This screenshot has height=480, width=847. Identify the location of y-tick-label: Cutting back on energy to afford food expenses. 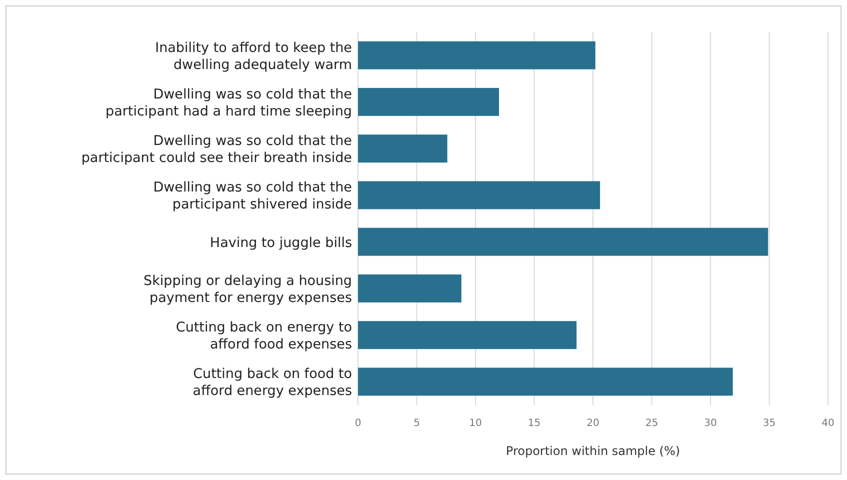
(264, 336).